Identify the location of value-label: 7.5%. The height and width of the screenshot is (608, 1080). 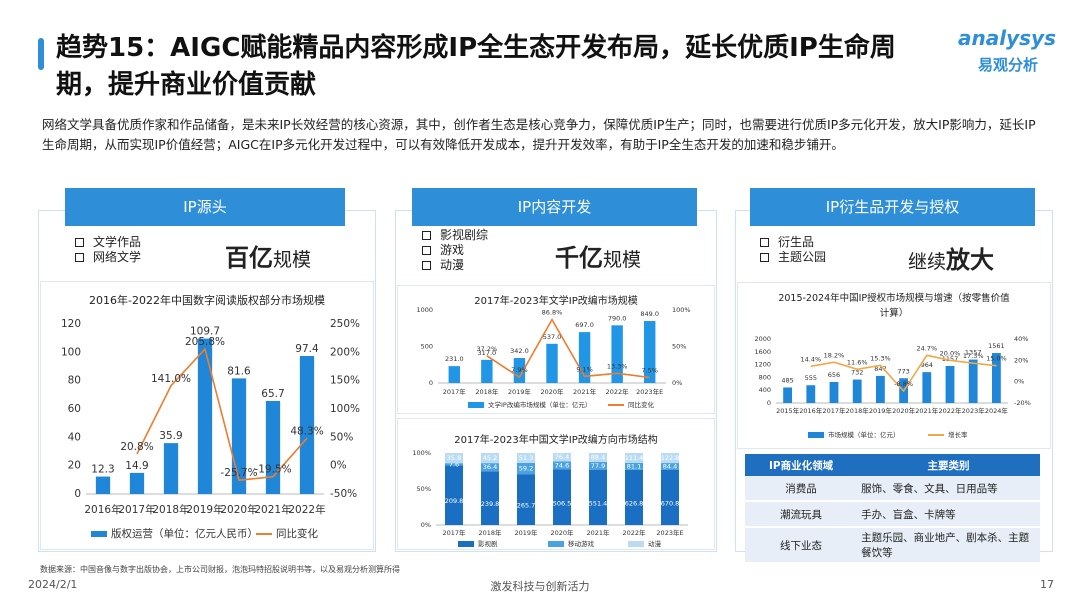
(649, 371).